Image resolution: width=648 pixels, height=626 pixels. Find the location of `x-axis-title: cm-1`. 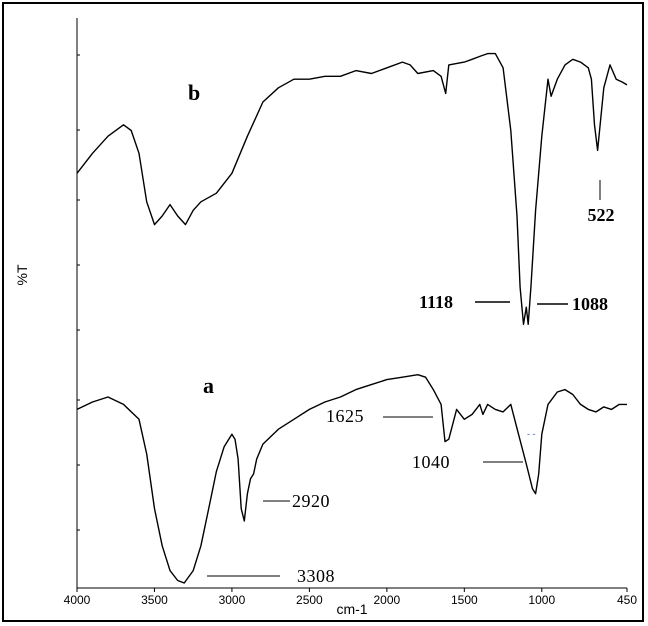

x-axis-title: cm-1 is located at coordinates (351, 609).